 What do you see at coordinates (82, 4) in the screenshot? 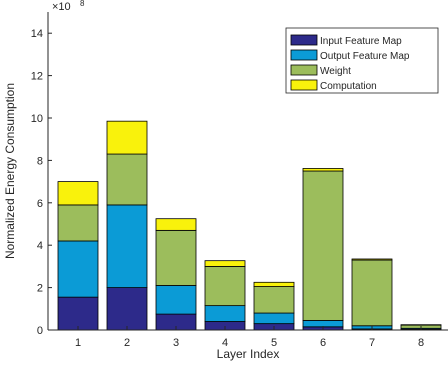
I see `y-exponent-power: 8` at bounding box center [82, 4].